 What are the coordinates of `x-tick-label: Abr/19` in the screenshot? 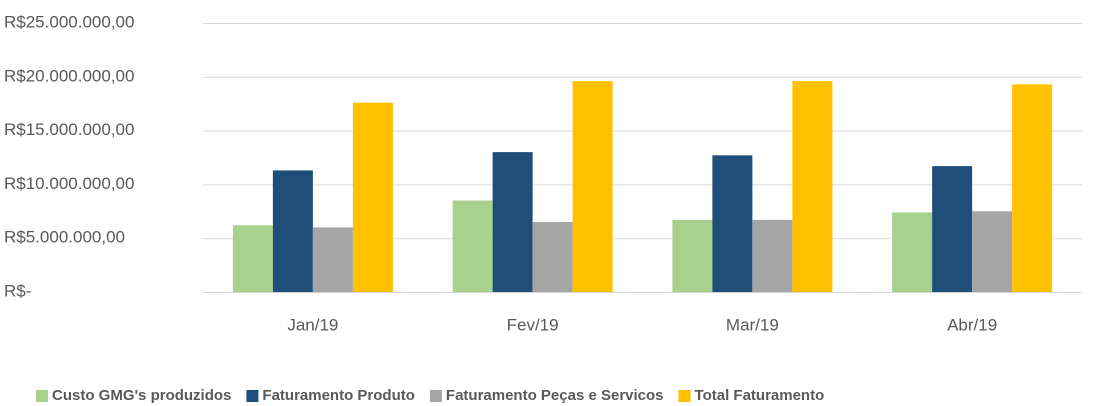 It's located at (972, 324).